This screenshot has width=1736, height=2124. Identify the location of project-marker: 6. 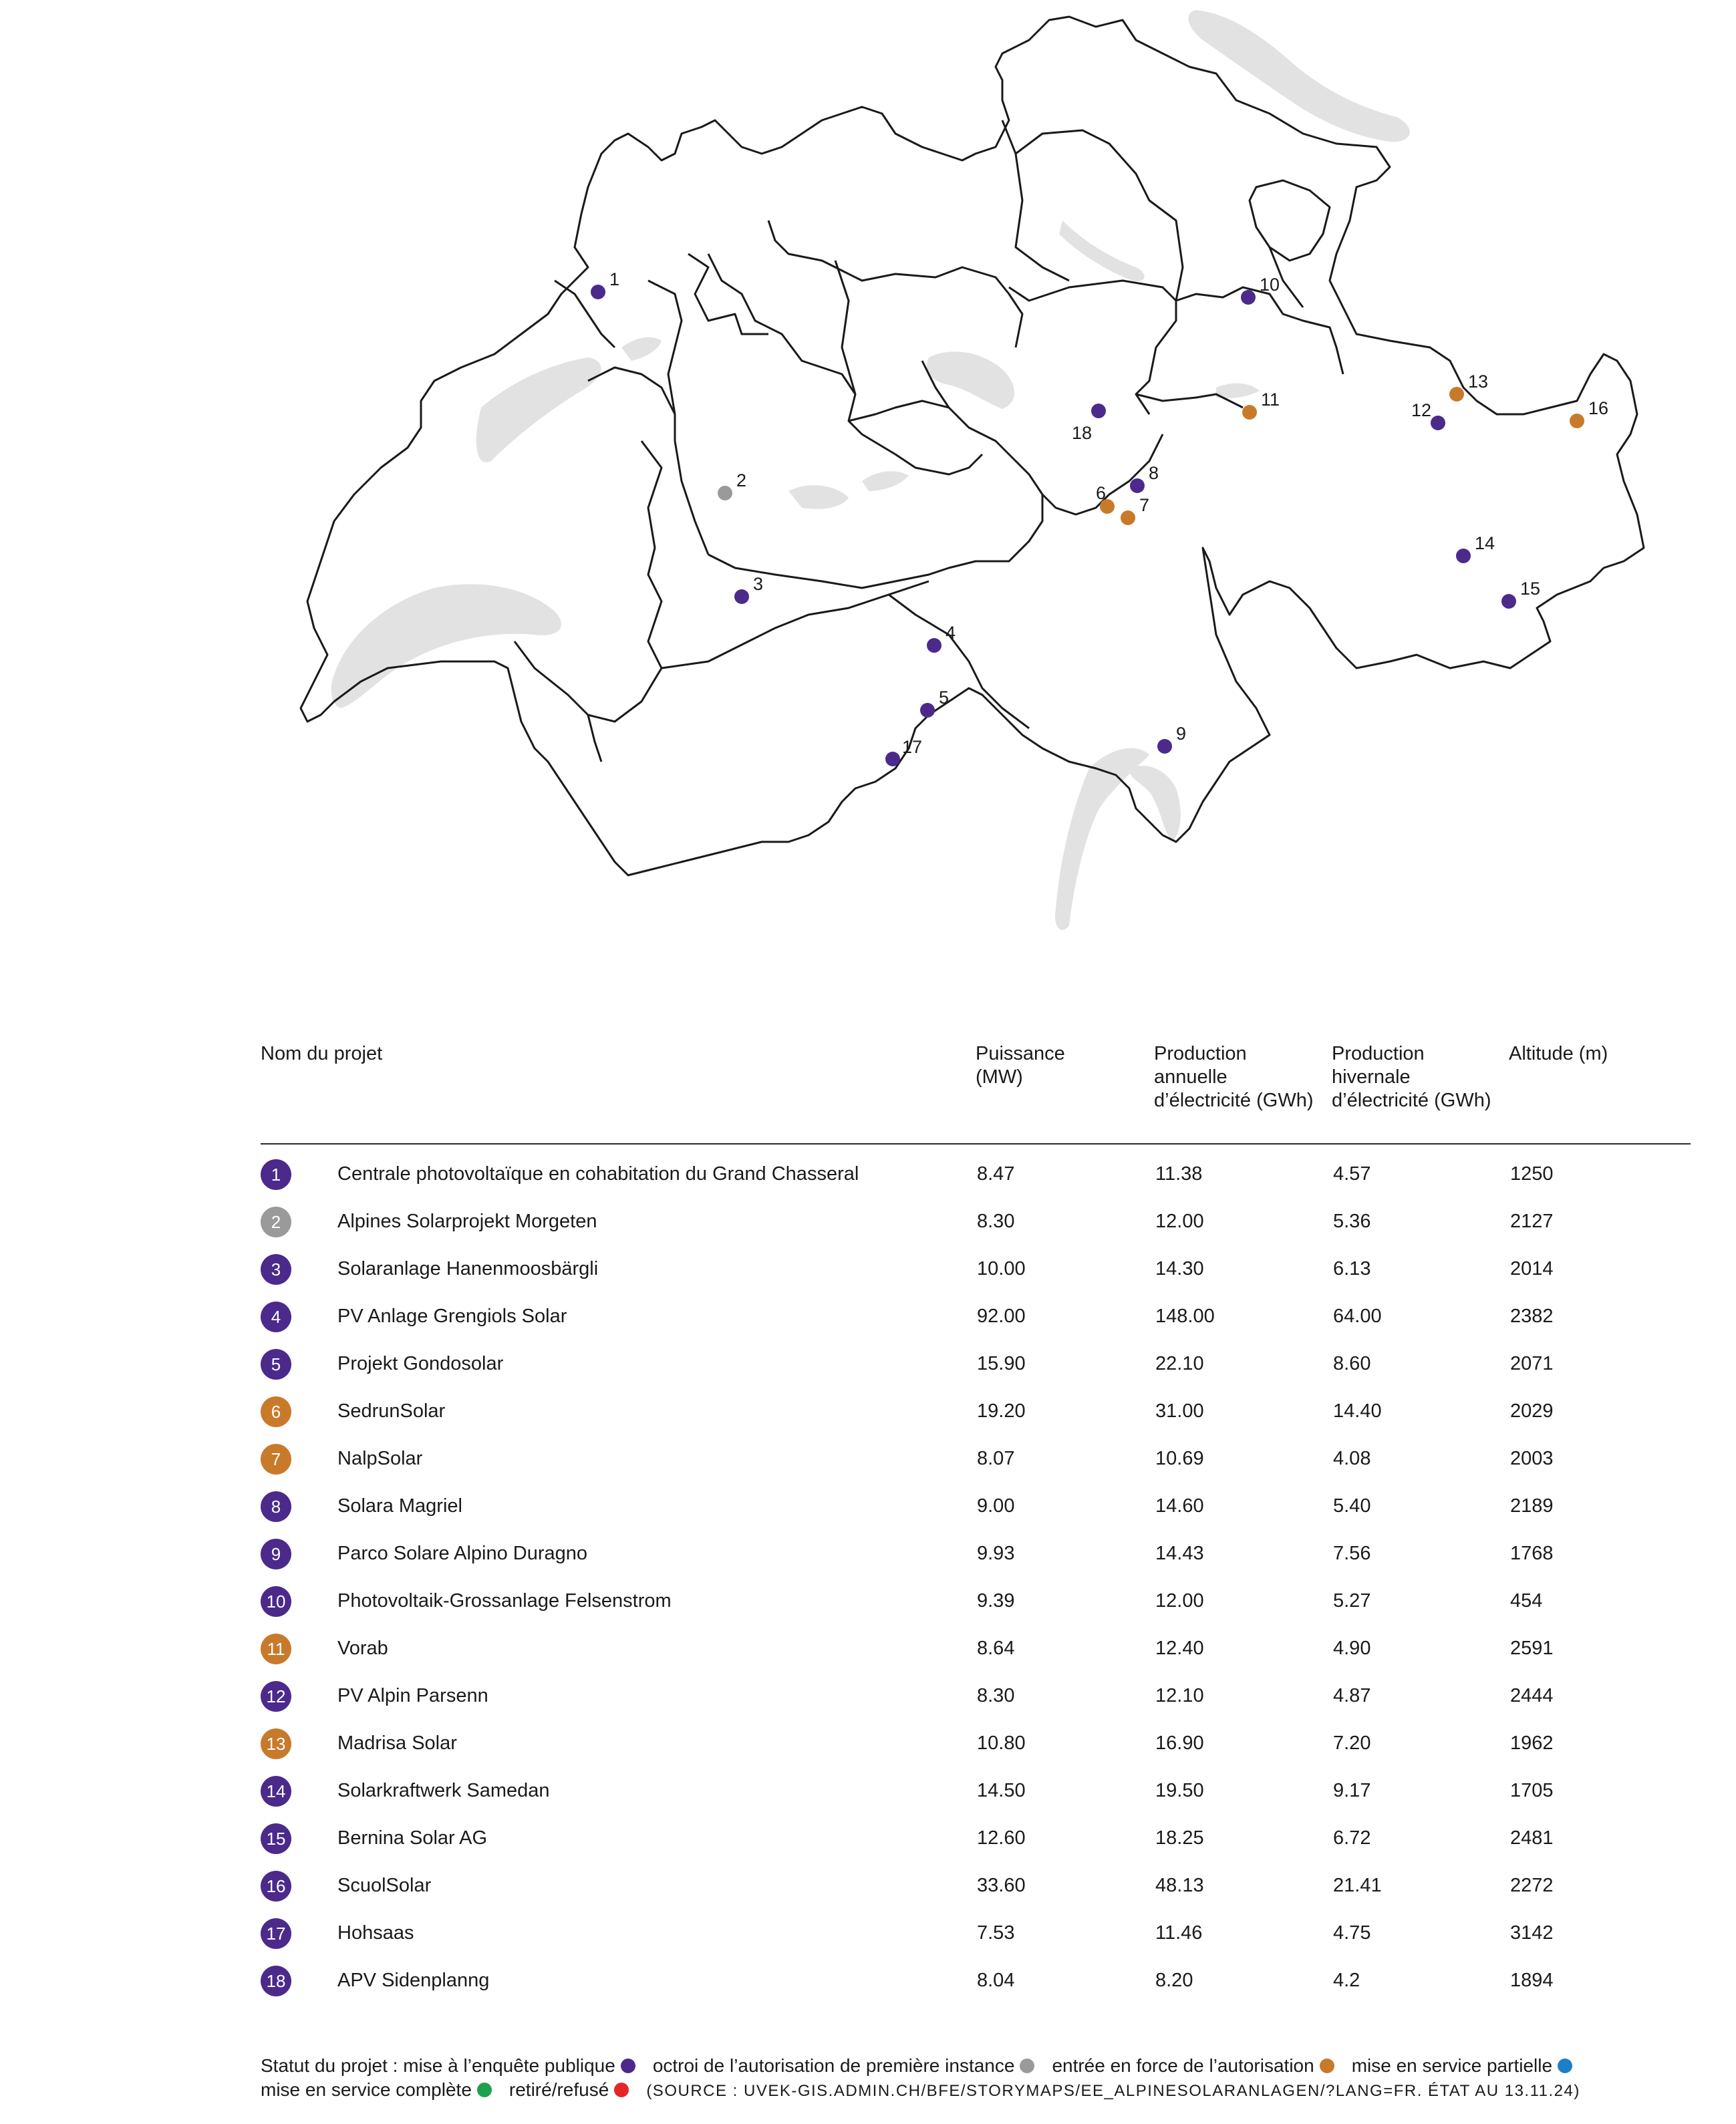
(1105, 498).